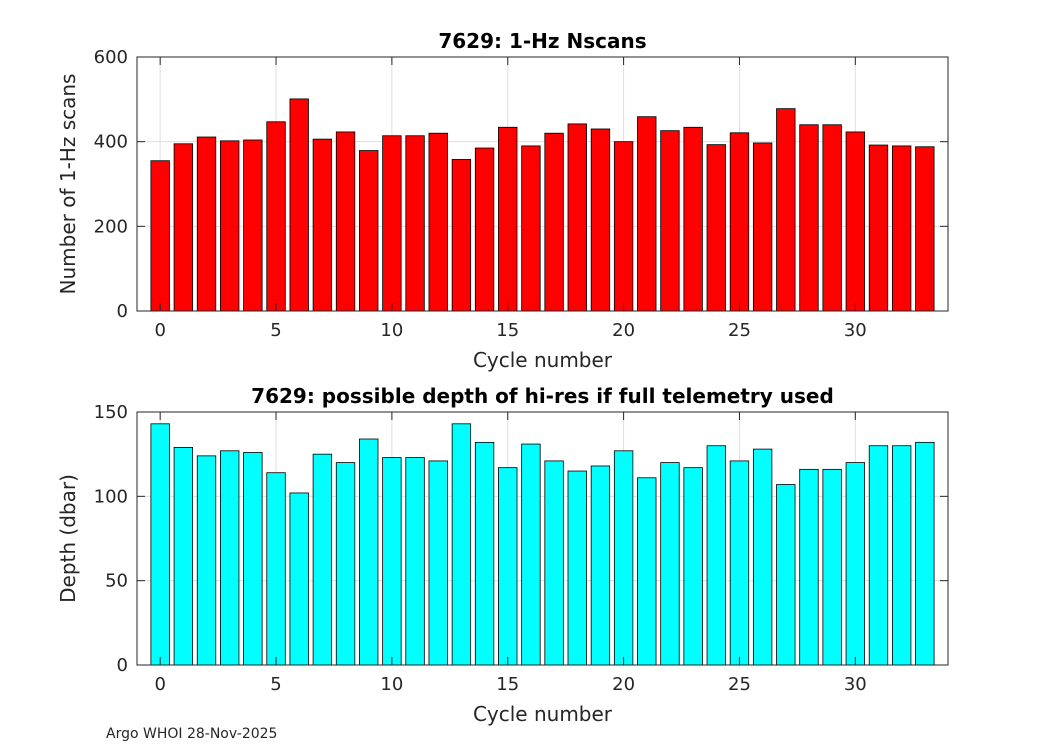 The image size is (1050, 750). Describe the element at coordinates (111, 496) in the screenshot. I see `y-tick-label: 100` at that location.